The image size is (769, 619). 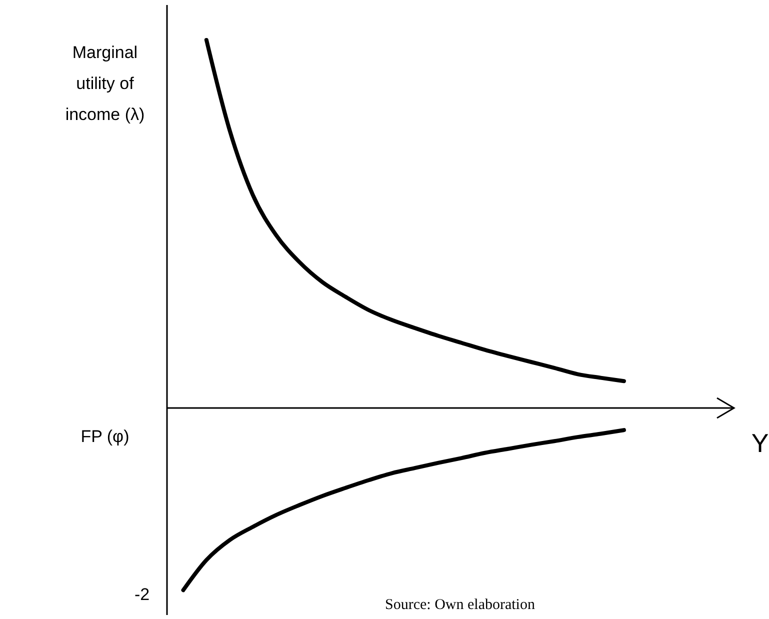 I want to click on text: -2, so click(x=142, y=594).